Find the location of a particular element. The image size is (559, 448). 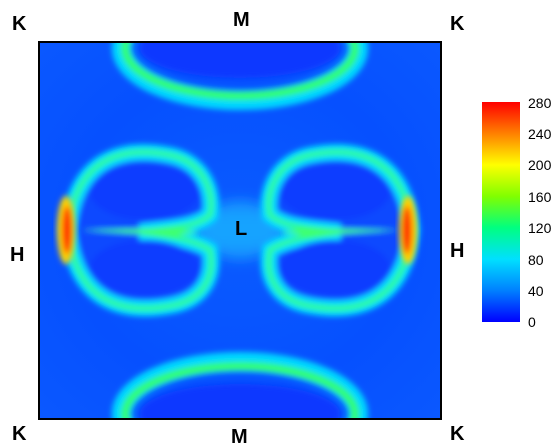

label-center: L is located at coordinates (241, 229).